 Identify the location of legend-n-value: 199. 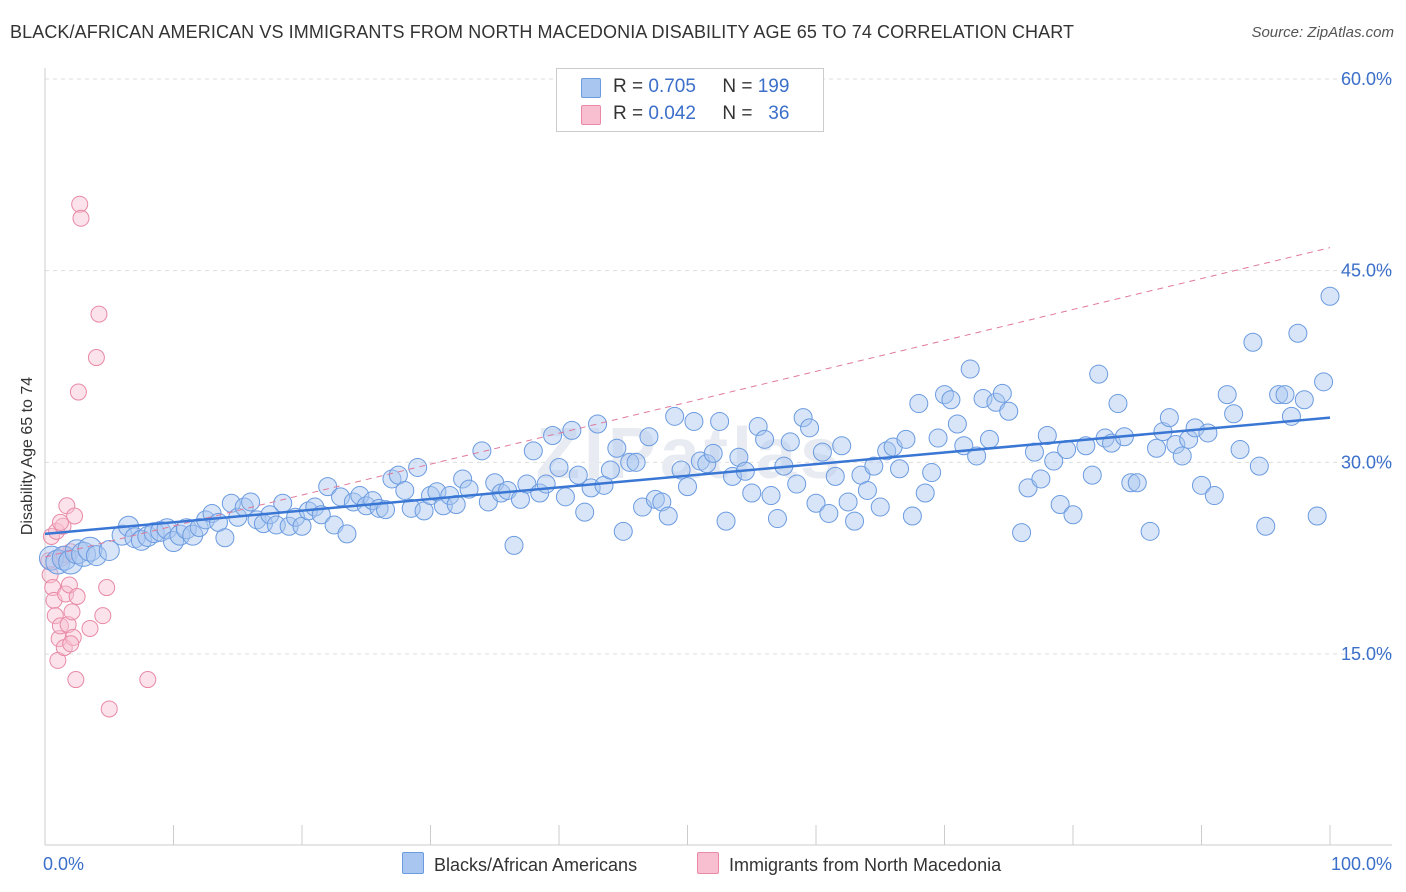
(773, 86).